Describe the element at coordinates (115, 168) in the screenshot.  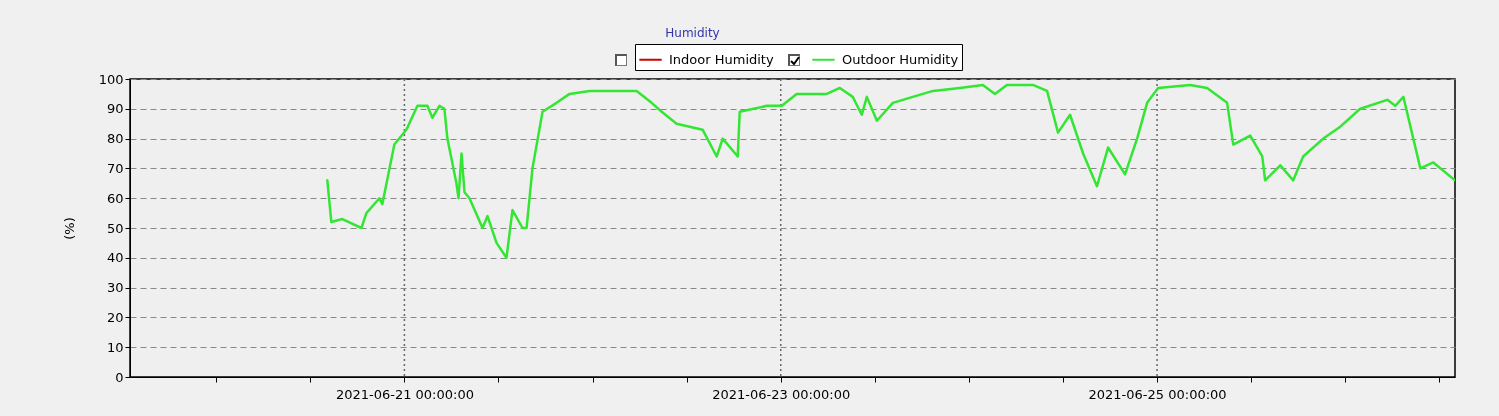
I see `y-tick-label: 70` at that location.